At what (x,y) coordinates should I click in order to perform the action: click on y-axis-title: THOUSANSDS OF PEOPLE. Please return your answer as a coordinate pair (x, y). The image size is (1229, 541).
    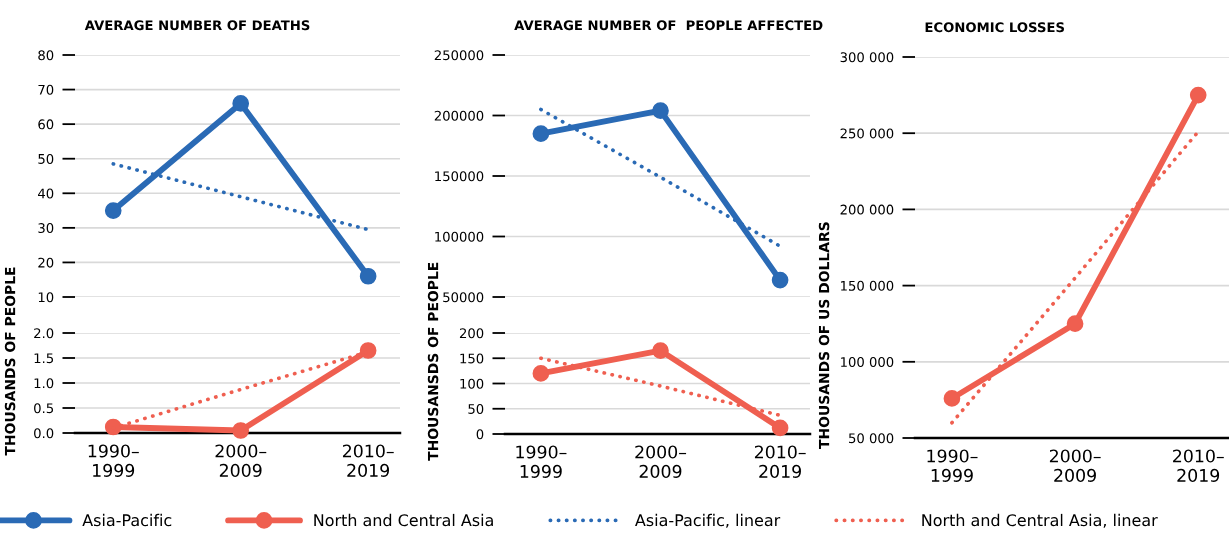
    Looking at the image, I should click on (433, 361).